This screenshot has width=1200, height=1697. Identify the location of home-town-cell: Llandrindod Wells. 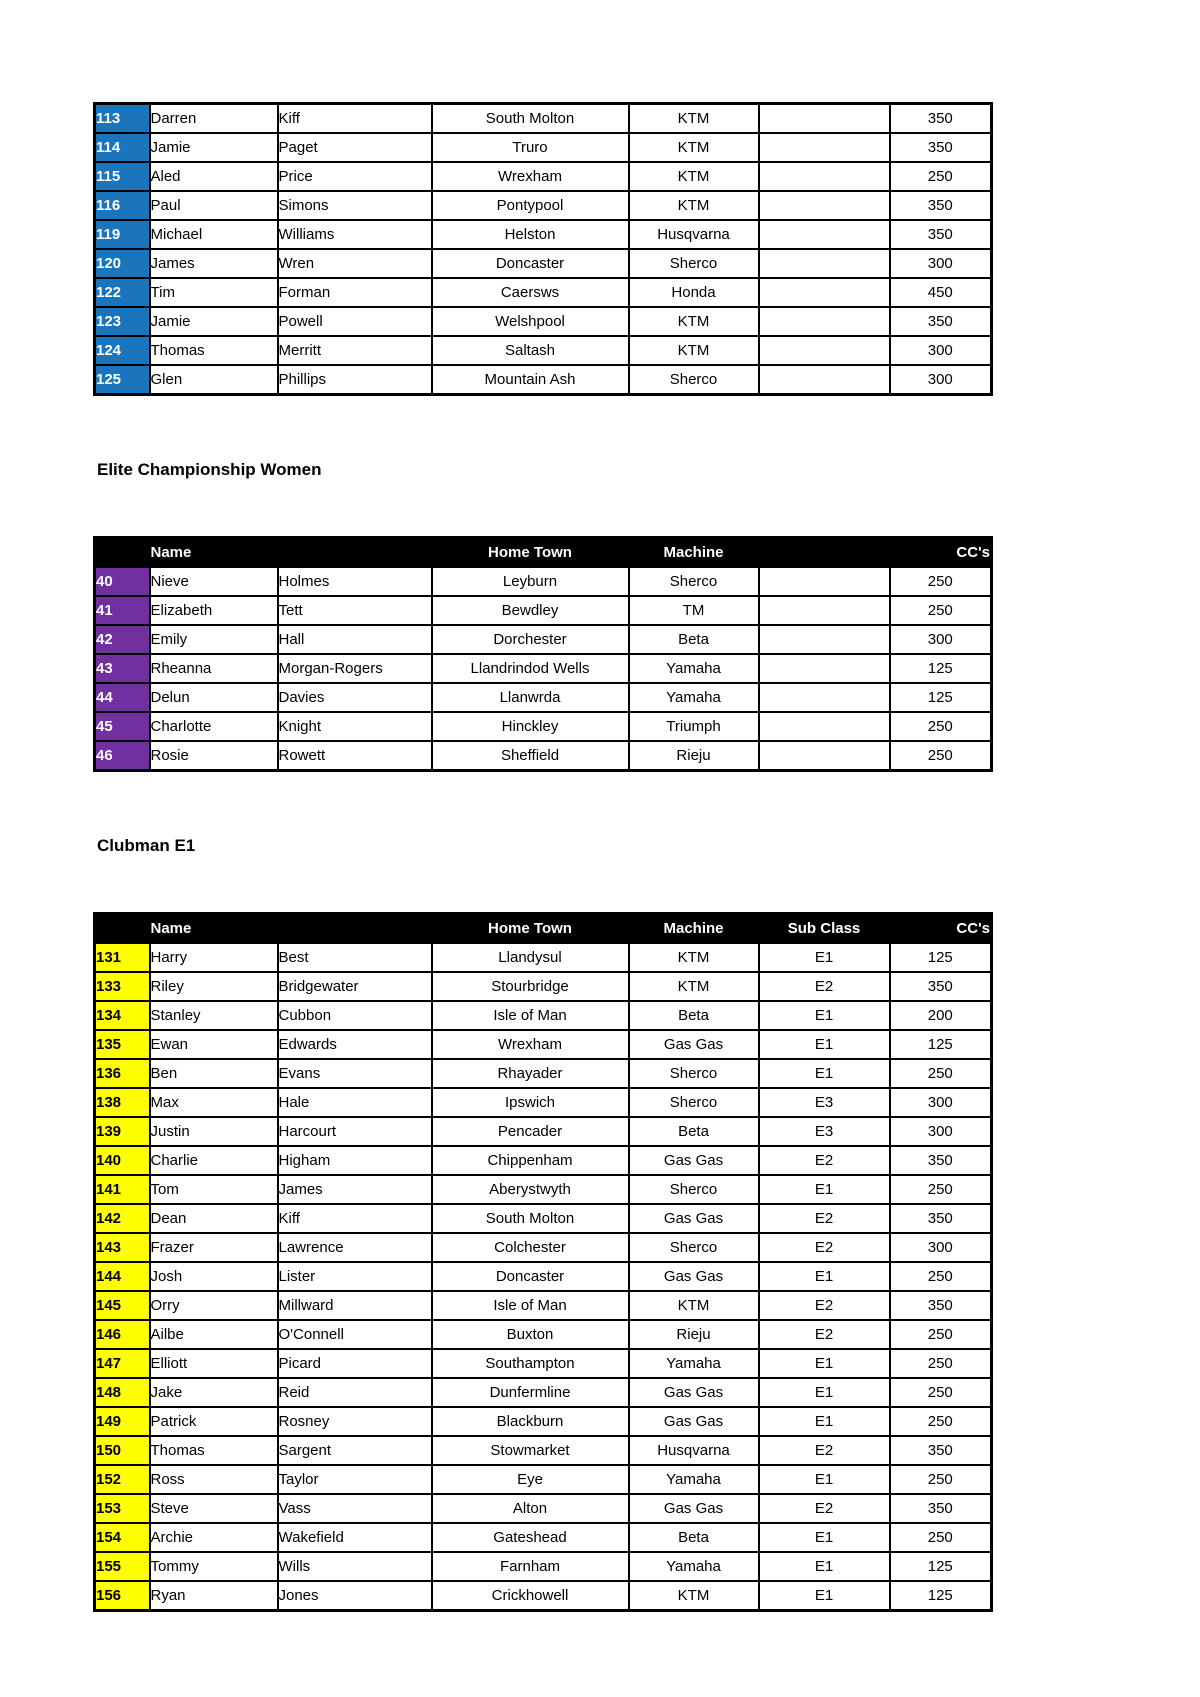
(530, 668).